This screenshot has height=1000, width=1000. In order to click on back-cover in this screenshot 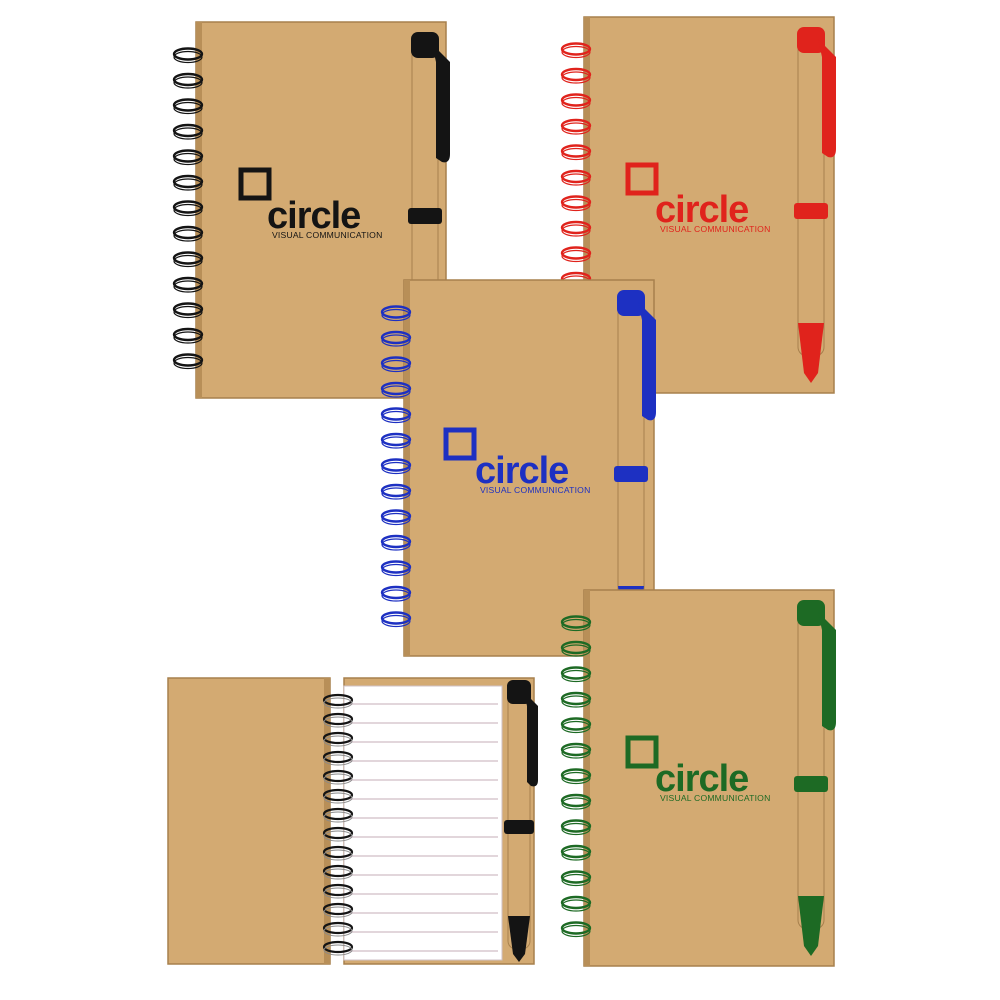, I will do `click(249, 821)`.